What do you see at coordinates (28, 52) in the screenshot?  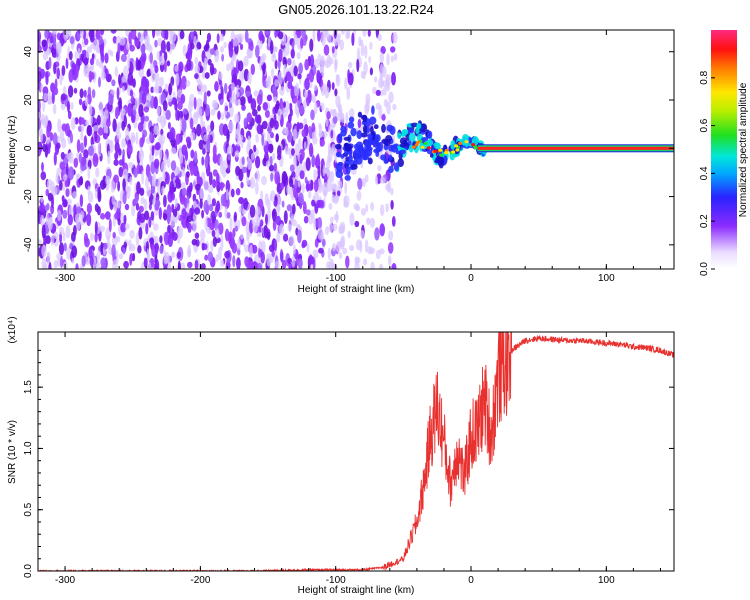 I see `y-tick-label: 40` at bounding box center [28, 52].